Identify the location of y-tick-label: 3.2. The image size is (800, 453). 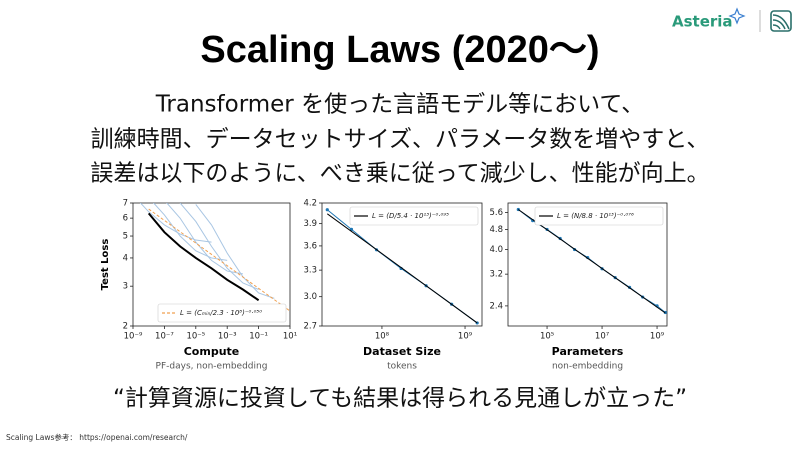
(496, 275).